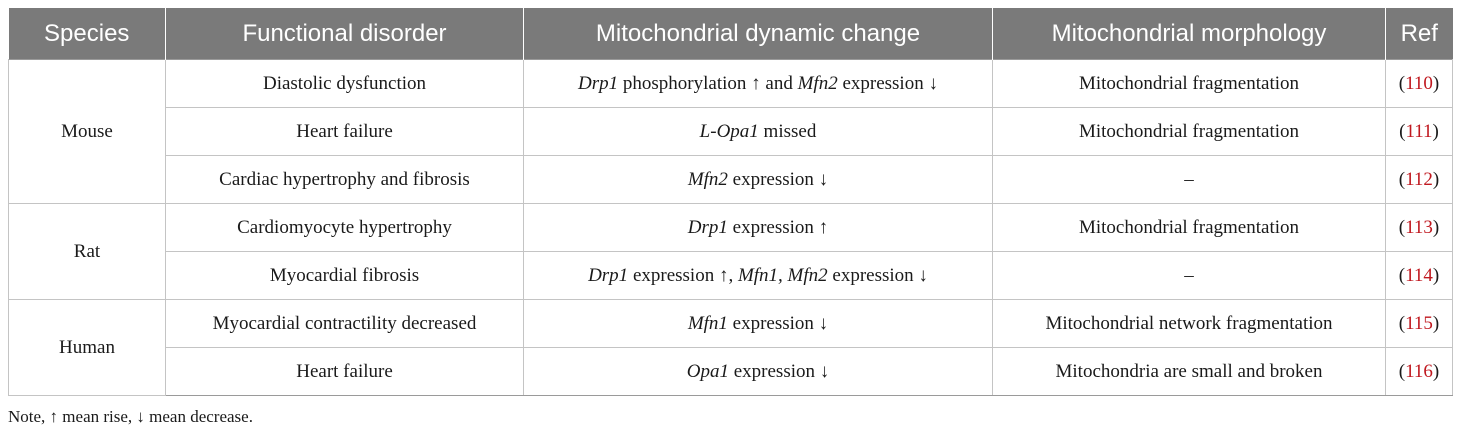  I want to click on morphology-cell: Mitochondrial network fragmentation, so click(1189, 323).